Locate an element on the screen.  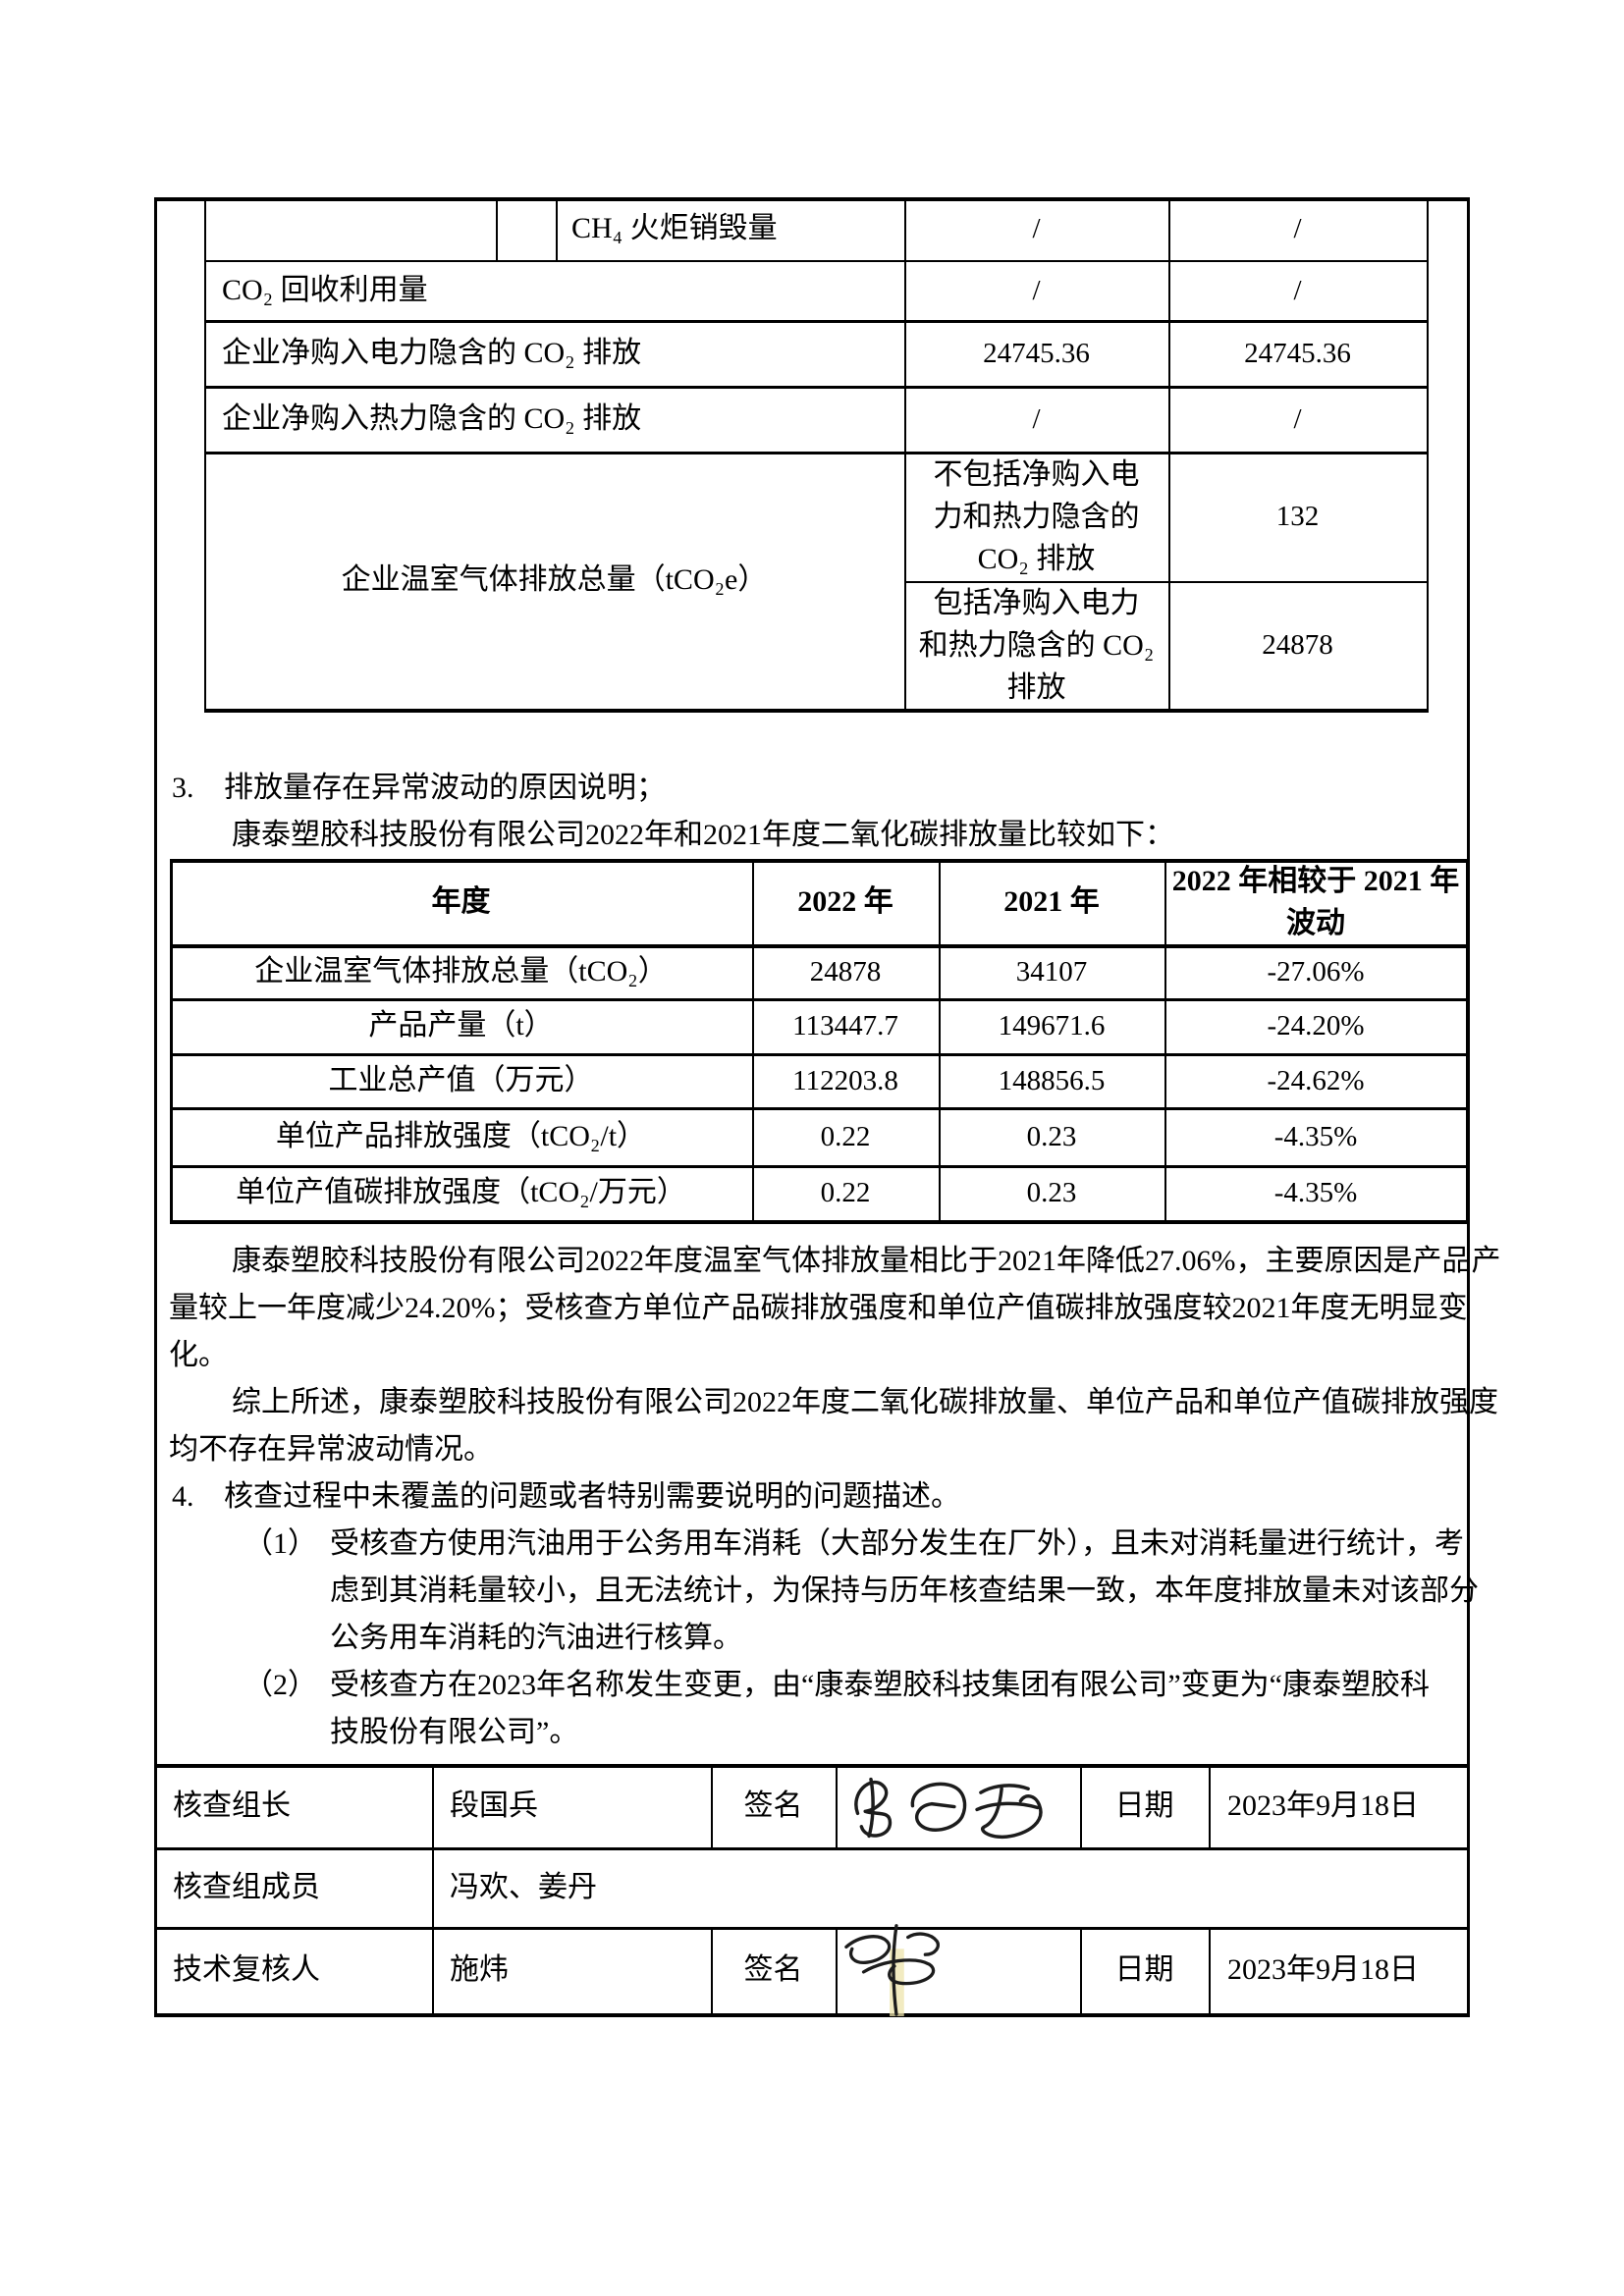
signoff-leader-date: 2023年9月18日 is located at coordinates (1323, 1806).